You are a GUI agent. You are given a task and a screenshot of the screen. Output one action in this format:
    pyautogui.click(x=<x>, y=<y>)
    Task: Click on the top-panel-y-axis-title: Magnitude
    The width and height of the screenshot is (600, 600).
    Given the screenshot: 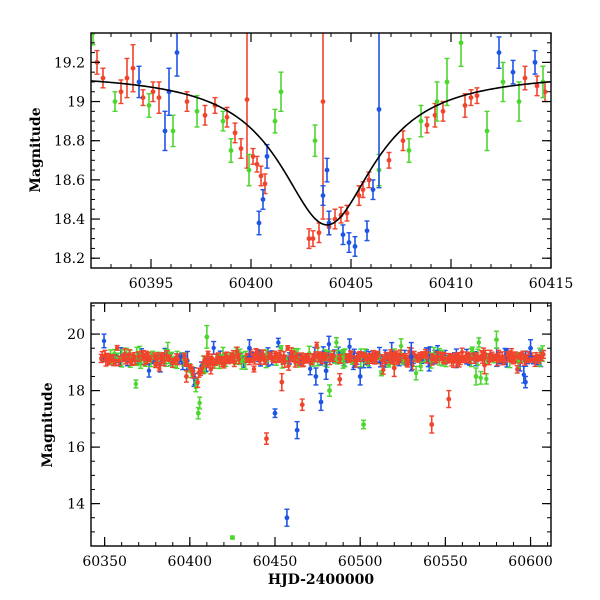 What is the action you would take?
    pyautogui.click(x=36, y=149)
    